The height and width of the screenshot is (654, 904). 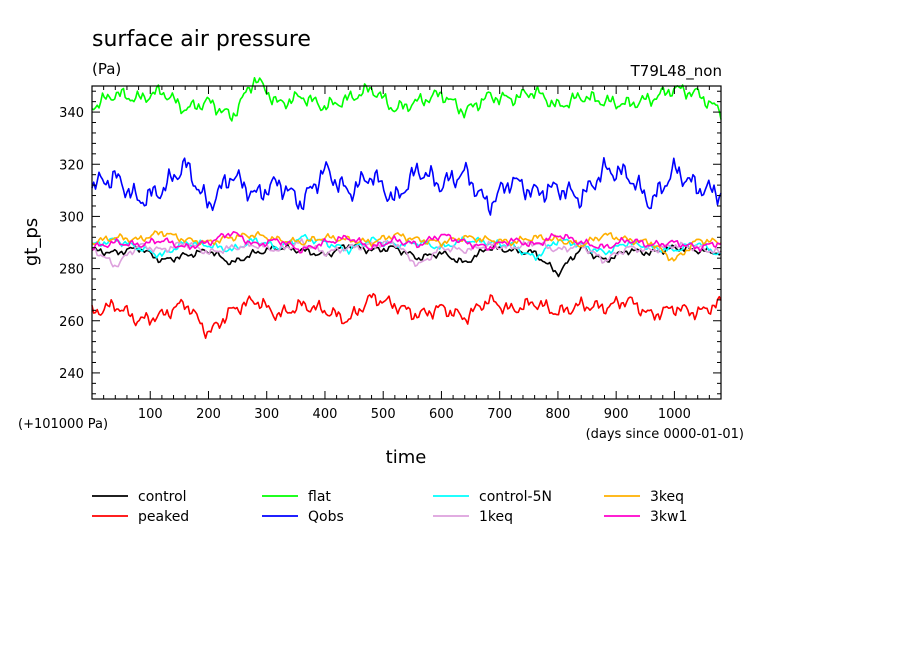 What do you see at coordinates (676, 71) in the screenshot?
I see `run-label: T79L48_non` at bounding box center [676, 71].